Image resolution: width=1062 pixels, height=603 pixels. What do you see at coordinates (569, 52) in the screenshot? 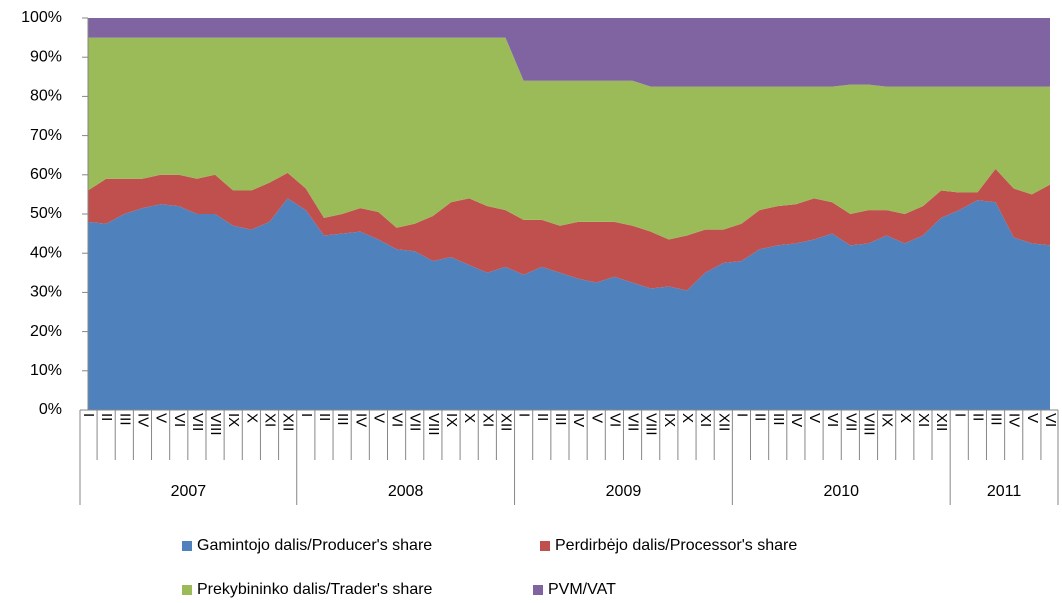
I see `area` at bounding box center [569, 52].